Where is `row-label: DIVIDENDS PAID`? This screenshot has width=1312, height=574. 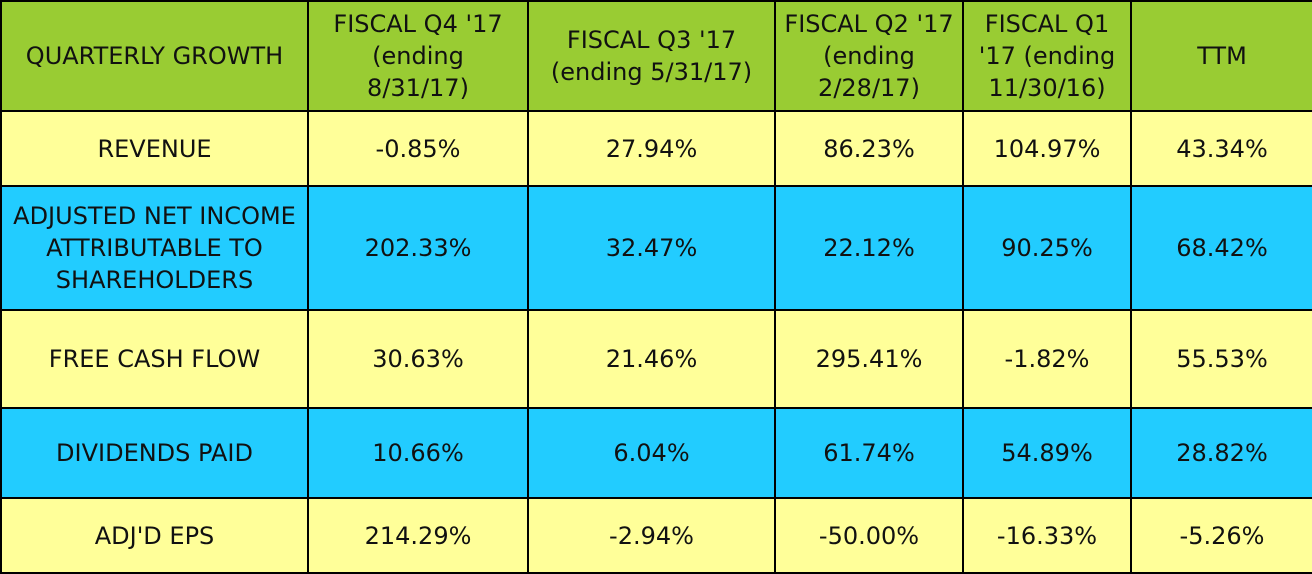 row-label: DIVIDENDS PAID is located at coordinates (154, 453).